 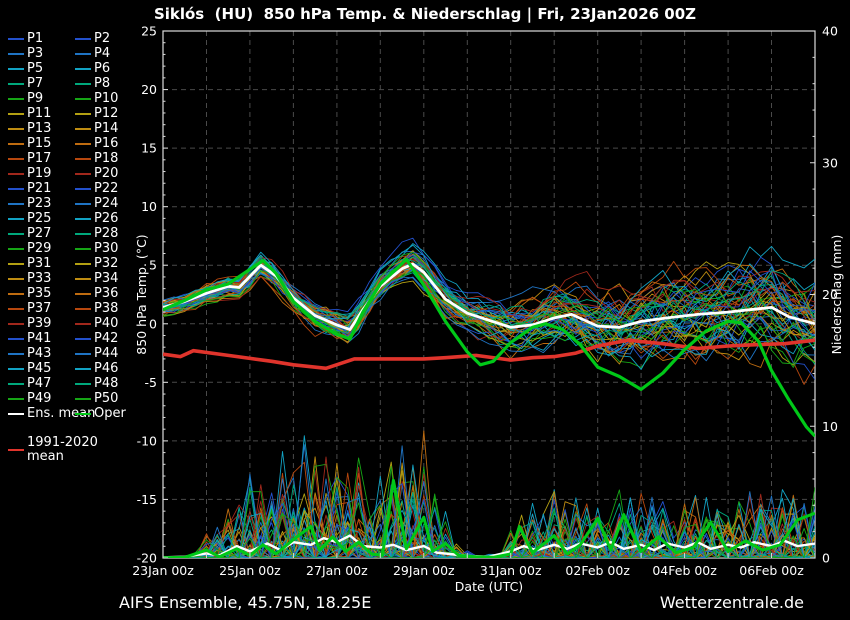 I want to click on legend-item-member: P18, so click(x=96, y=158).